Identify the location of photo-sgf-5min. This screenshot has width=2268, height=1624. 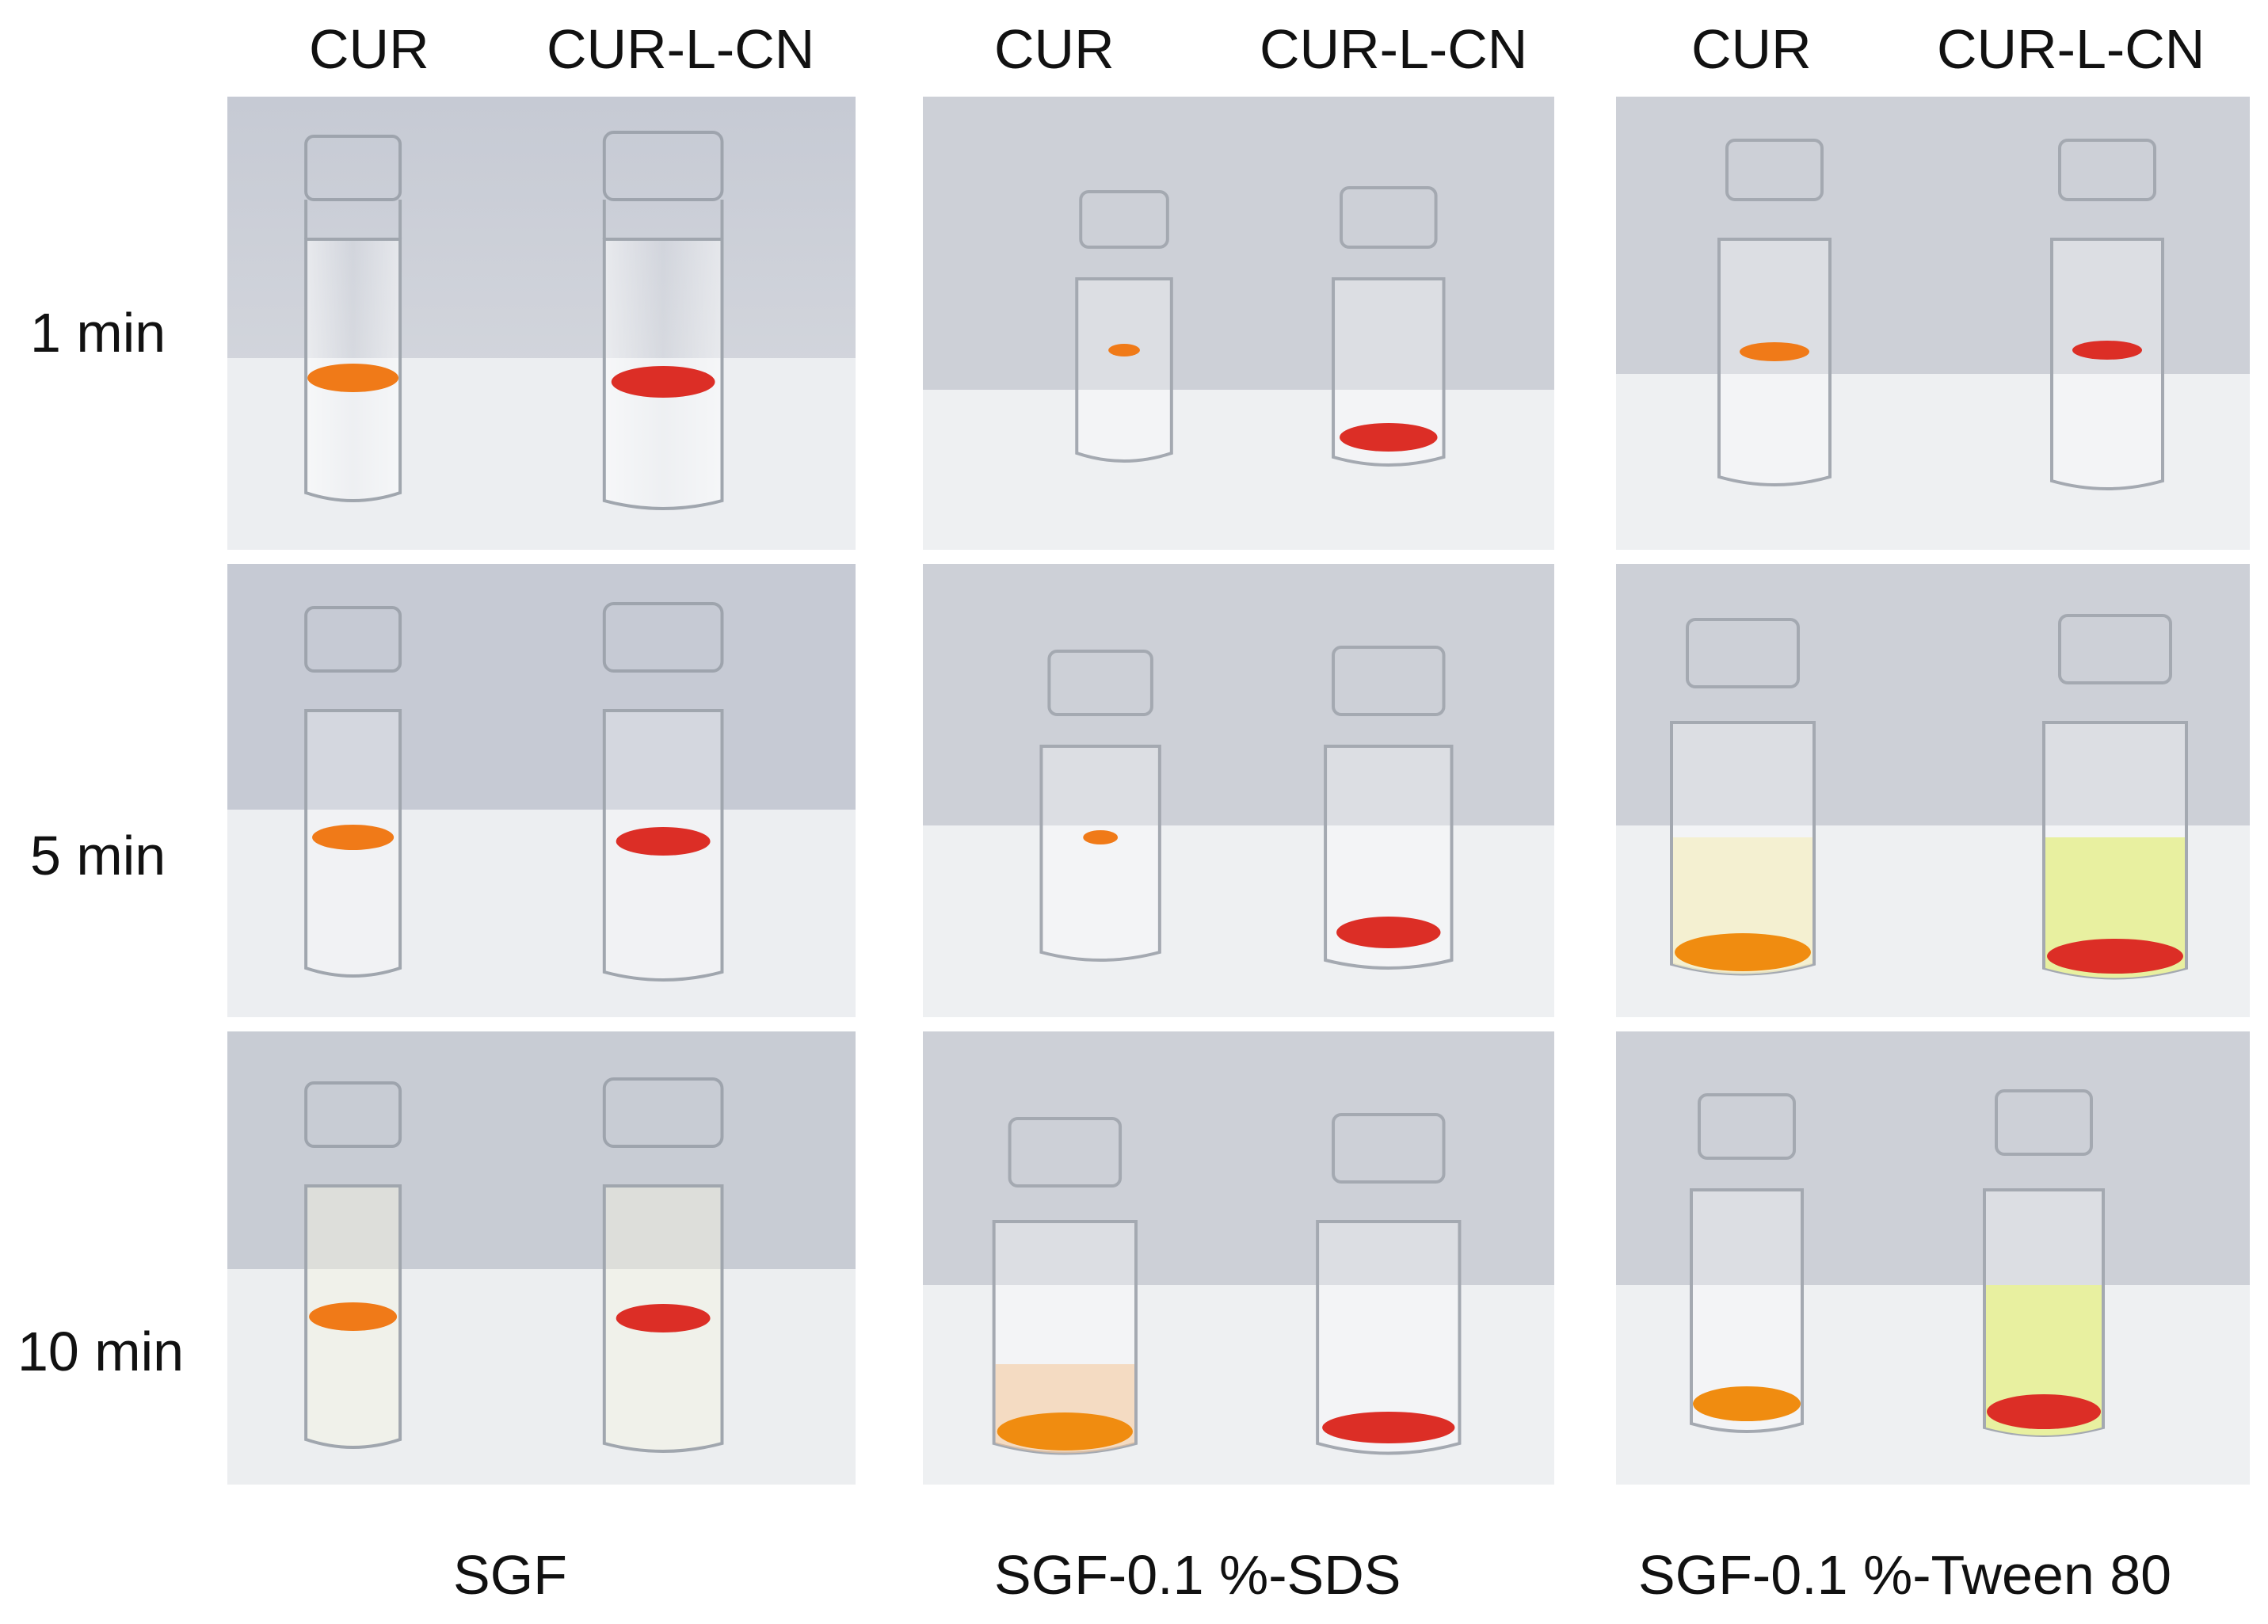
(541, 791).